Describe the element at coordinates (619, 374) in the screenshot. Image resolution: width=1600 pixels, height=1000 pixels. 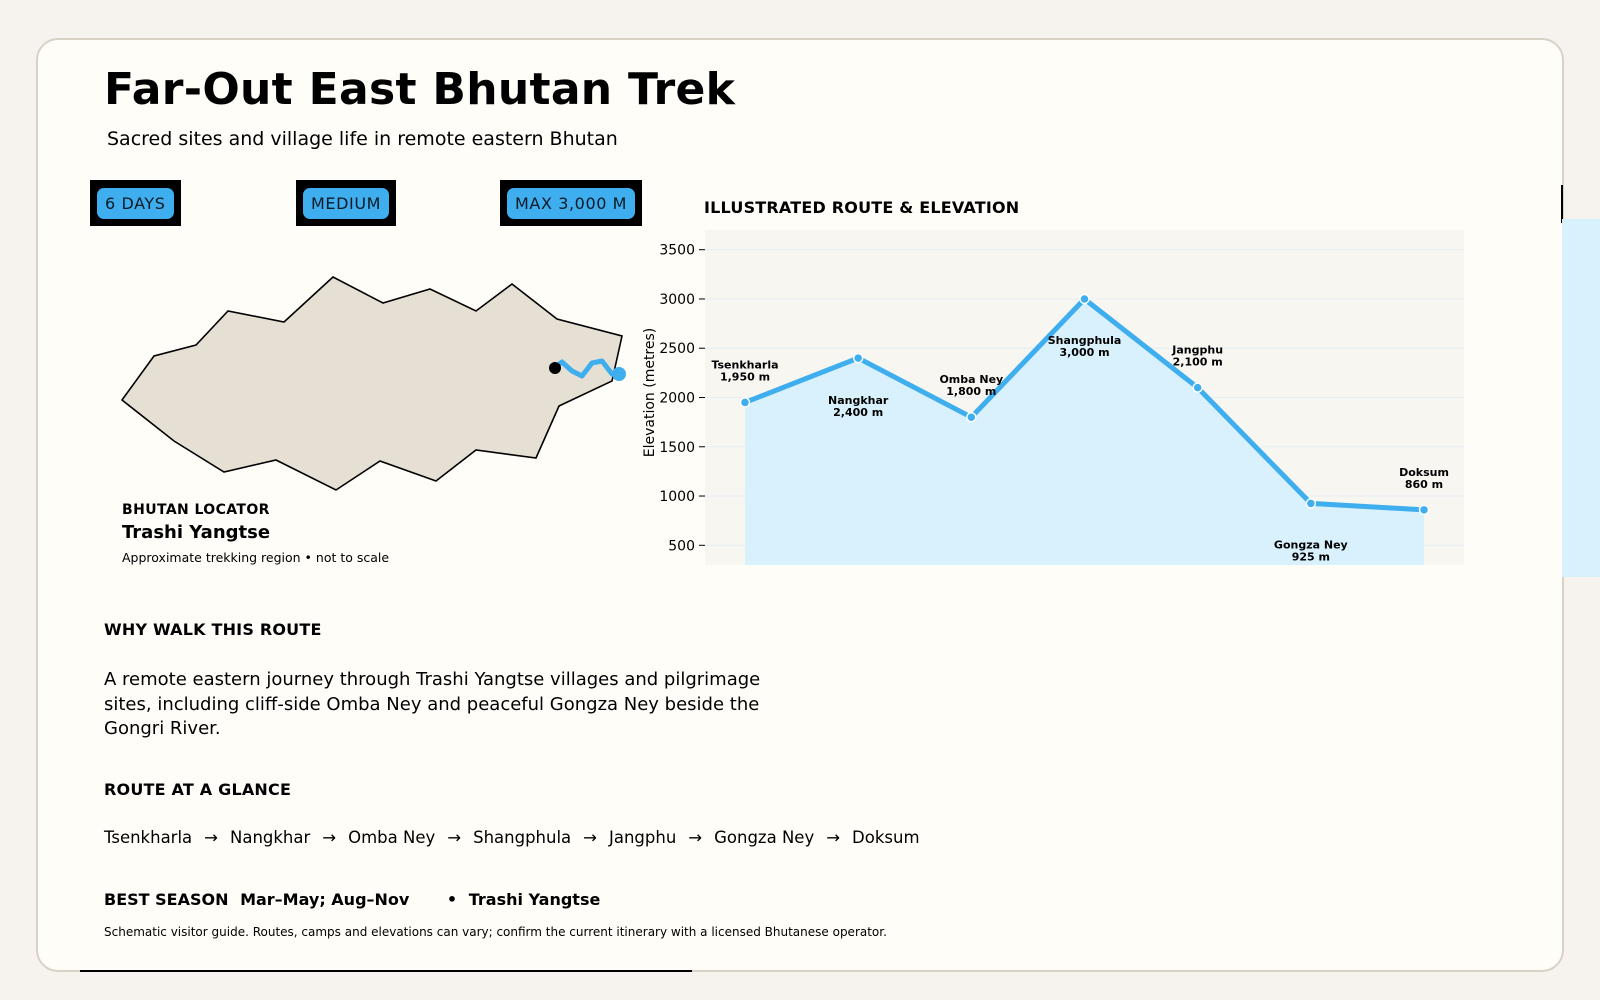
I see `route-end-marker` at that location.